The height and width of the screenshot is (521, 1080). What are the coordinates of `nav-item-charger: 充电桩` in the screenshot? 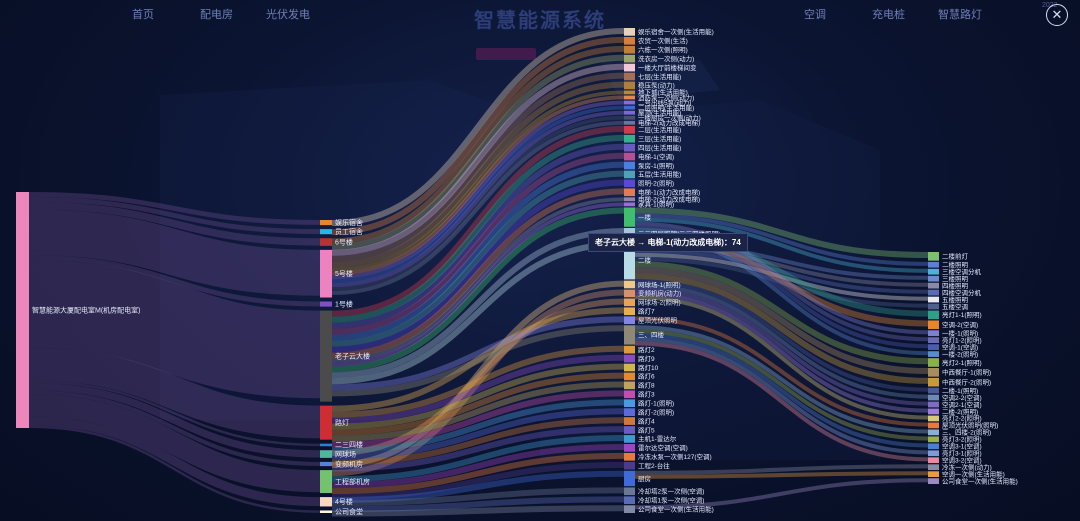 It's located at (888, 15).